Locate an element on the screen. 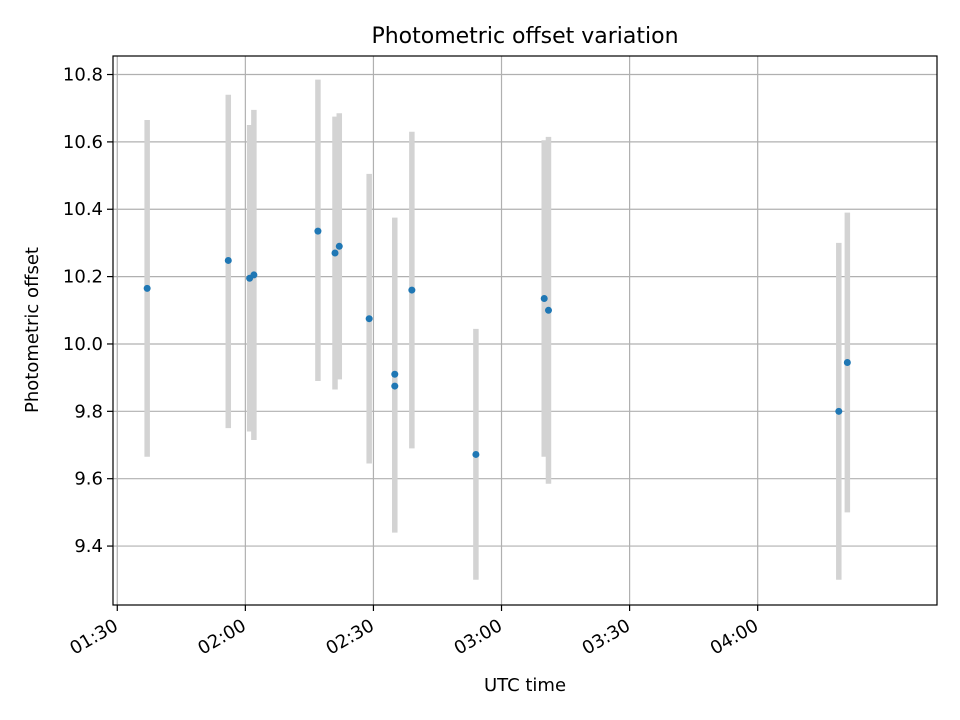 The image size is (960, 720). x-axis-label: UTC time is located at coordinates (525, 685).